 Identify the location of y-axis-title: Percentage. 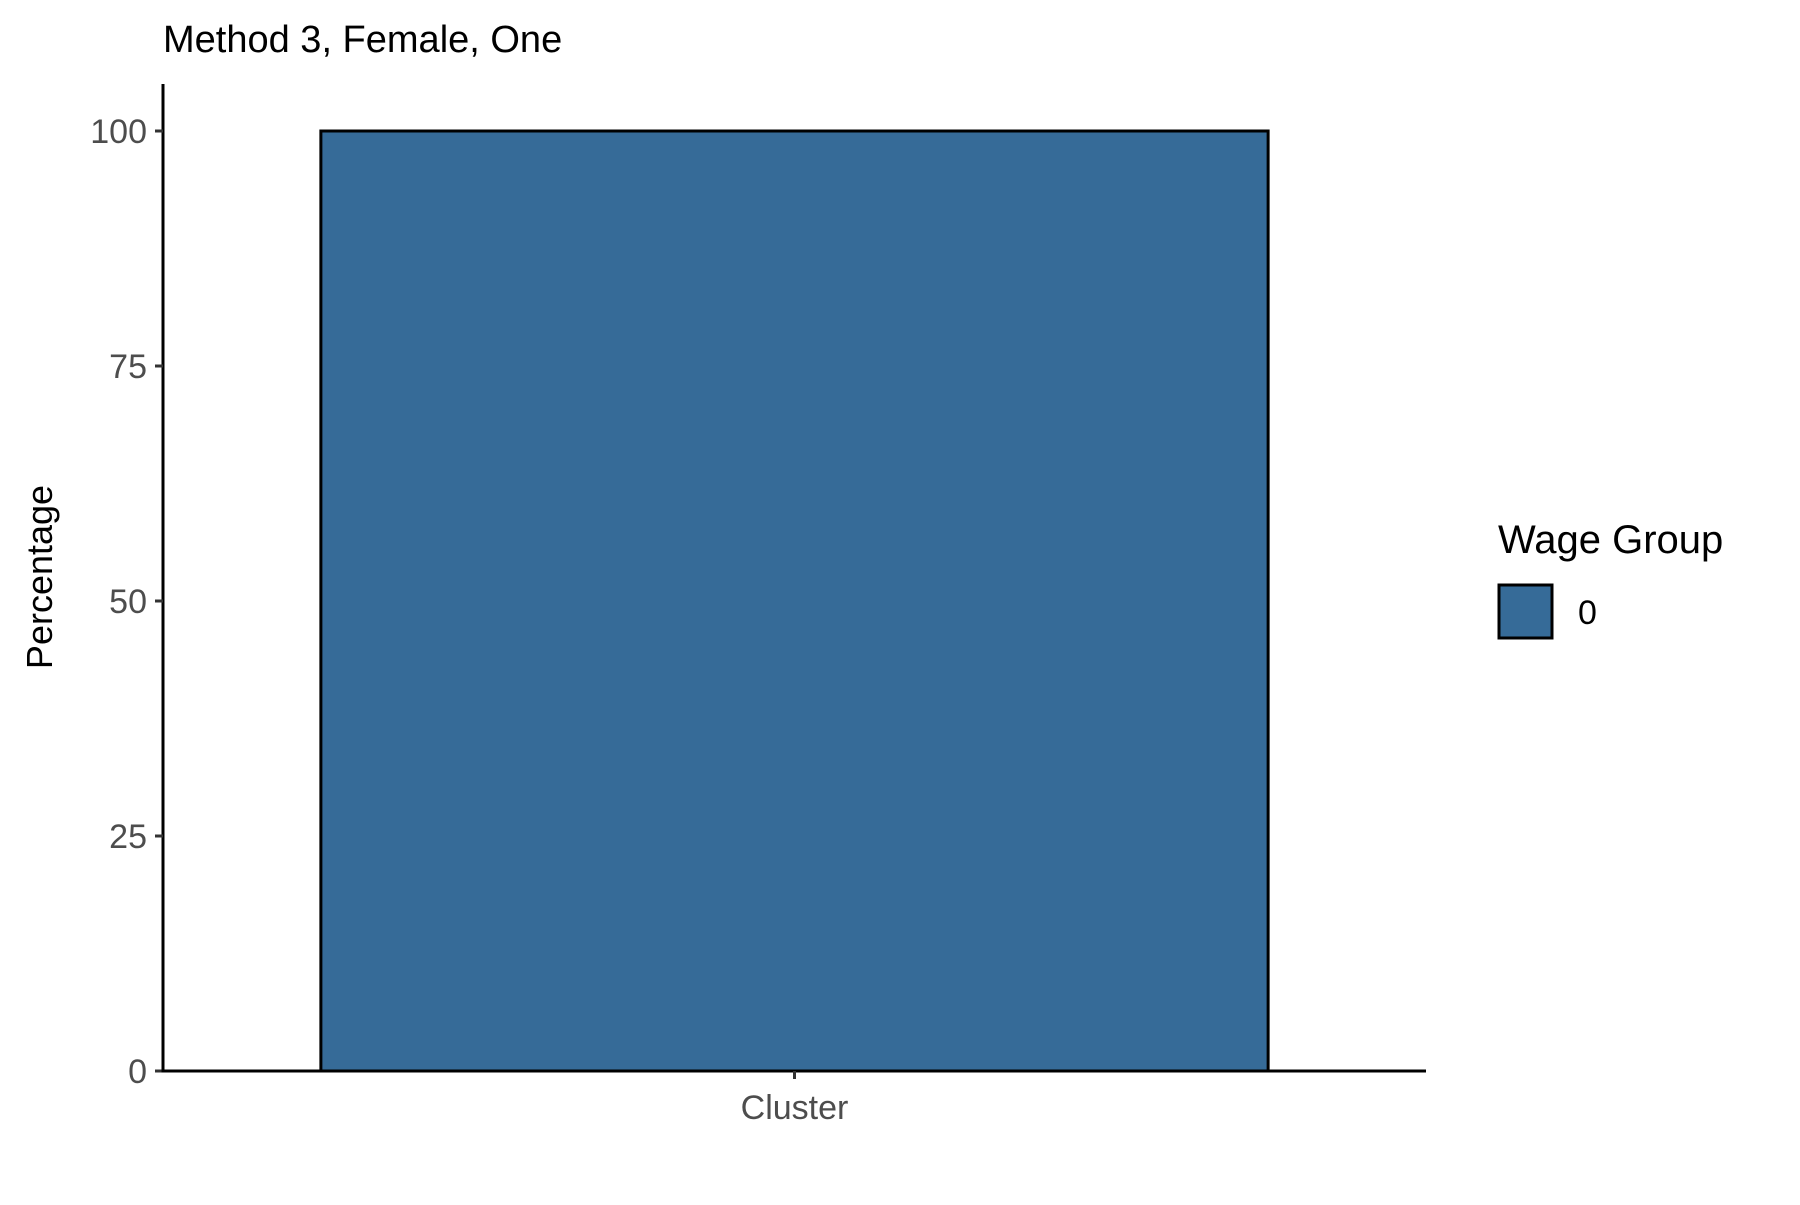
(39, 577).